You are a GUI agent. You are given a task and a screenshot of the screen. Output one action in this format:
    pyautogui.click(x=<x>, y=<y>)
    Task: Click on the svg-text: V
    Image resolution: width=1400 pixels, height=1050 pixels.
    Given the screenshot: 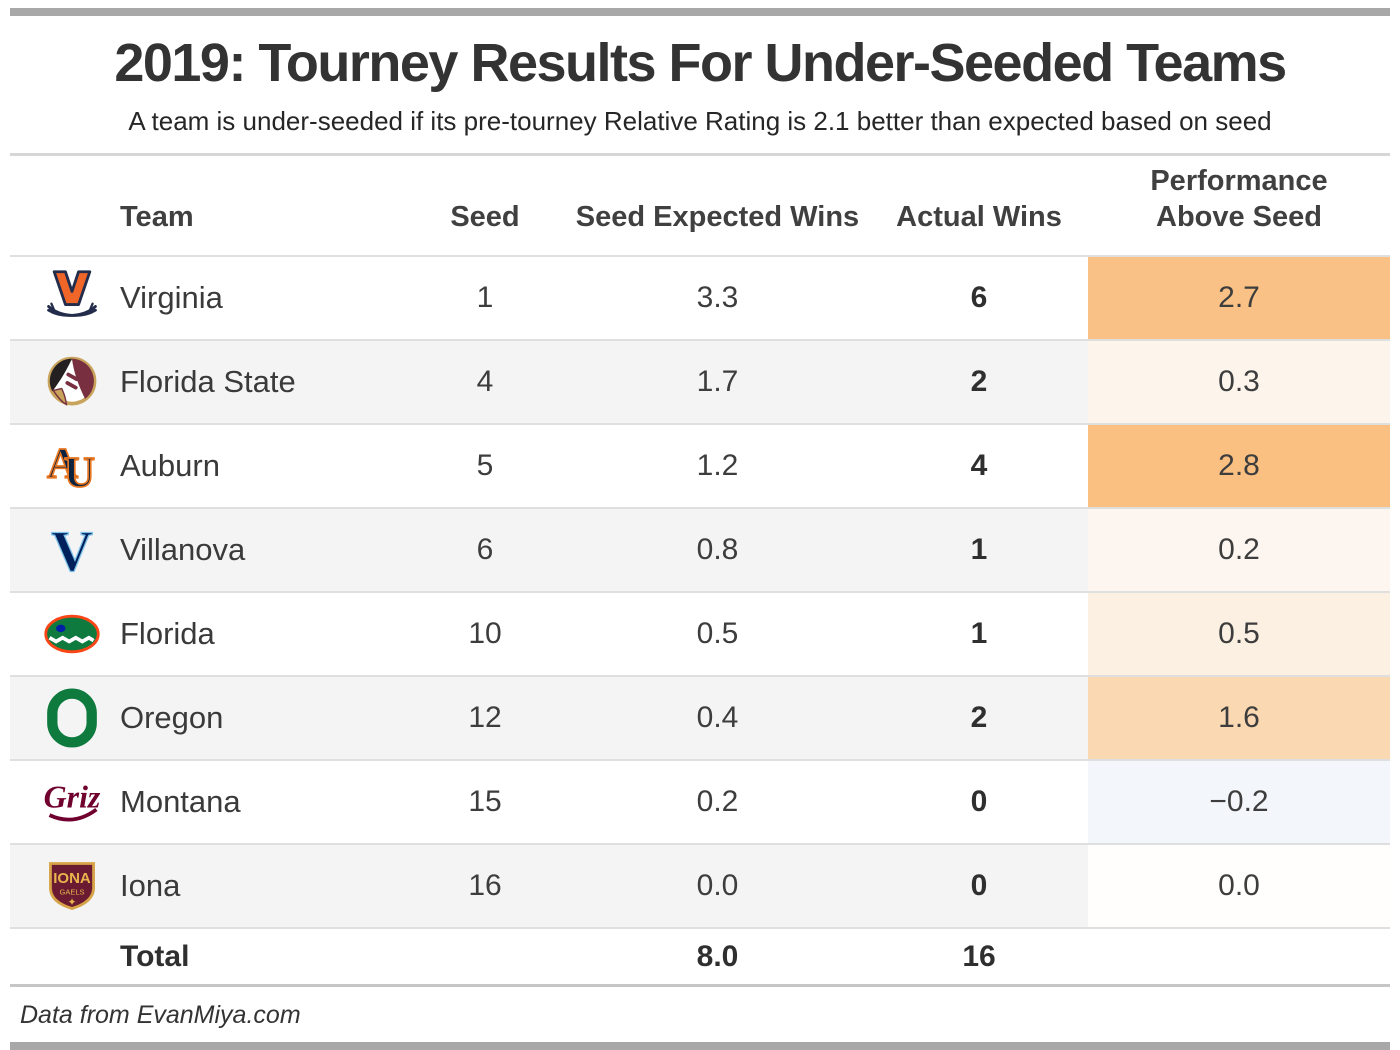 What is the action you would take?
    pyautogui.click(x=72, y=550)
    